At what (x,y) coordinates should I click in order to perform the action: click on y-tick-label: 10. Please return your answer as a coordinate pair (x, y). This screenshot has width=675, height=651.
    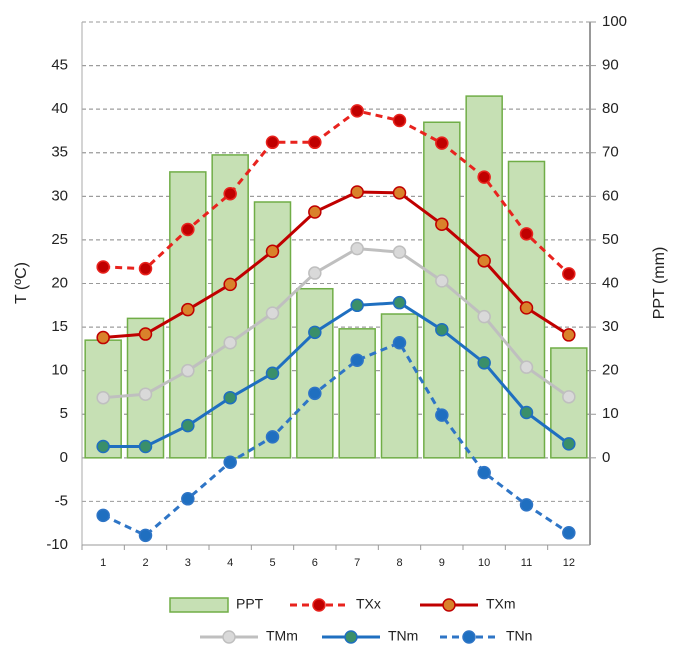
    Looking at the image, I should click on (59, 370).